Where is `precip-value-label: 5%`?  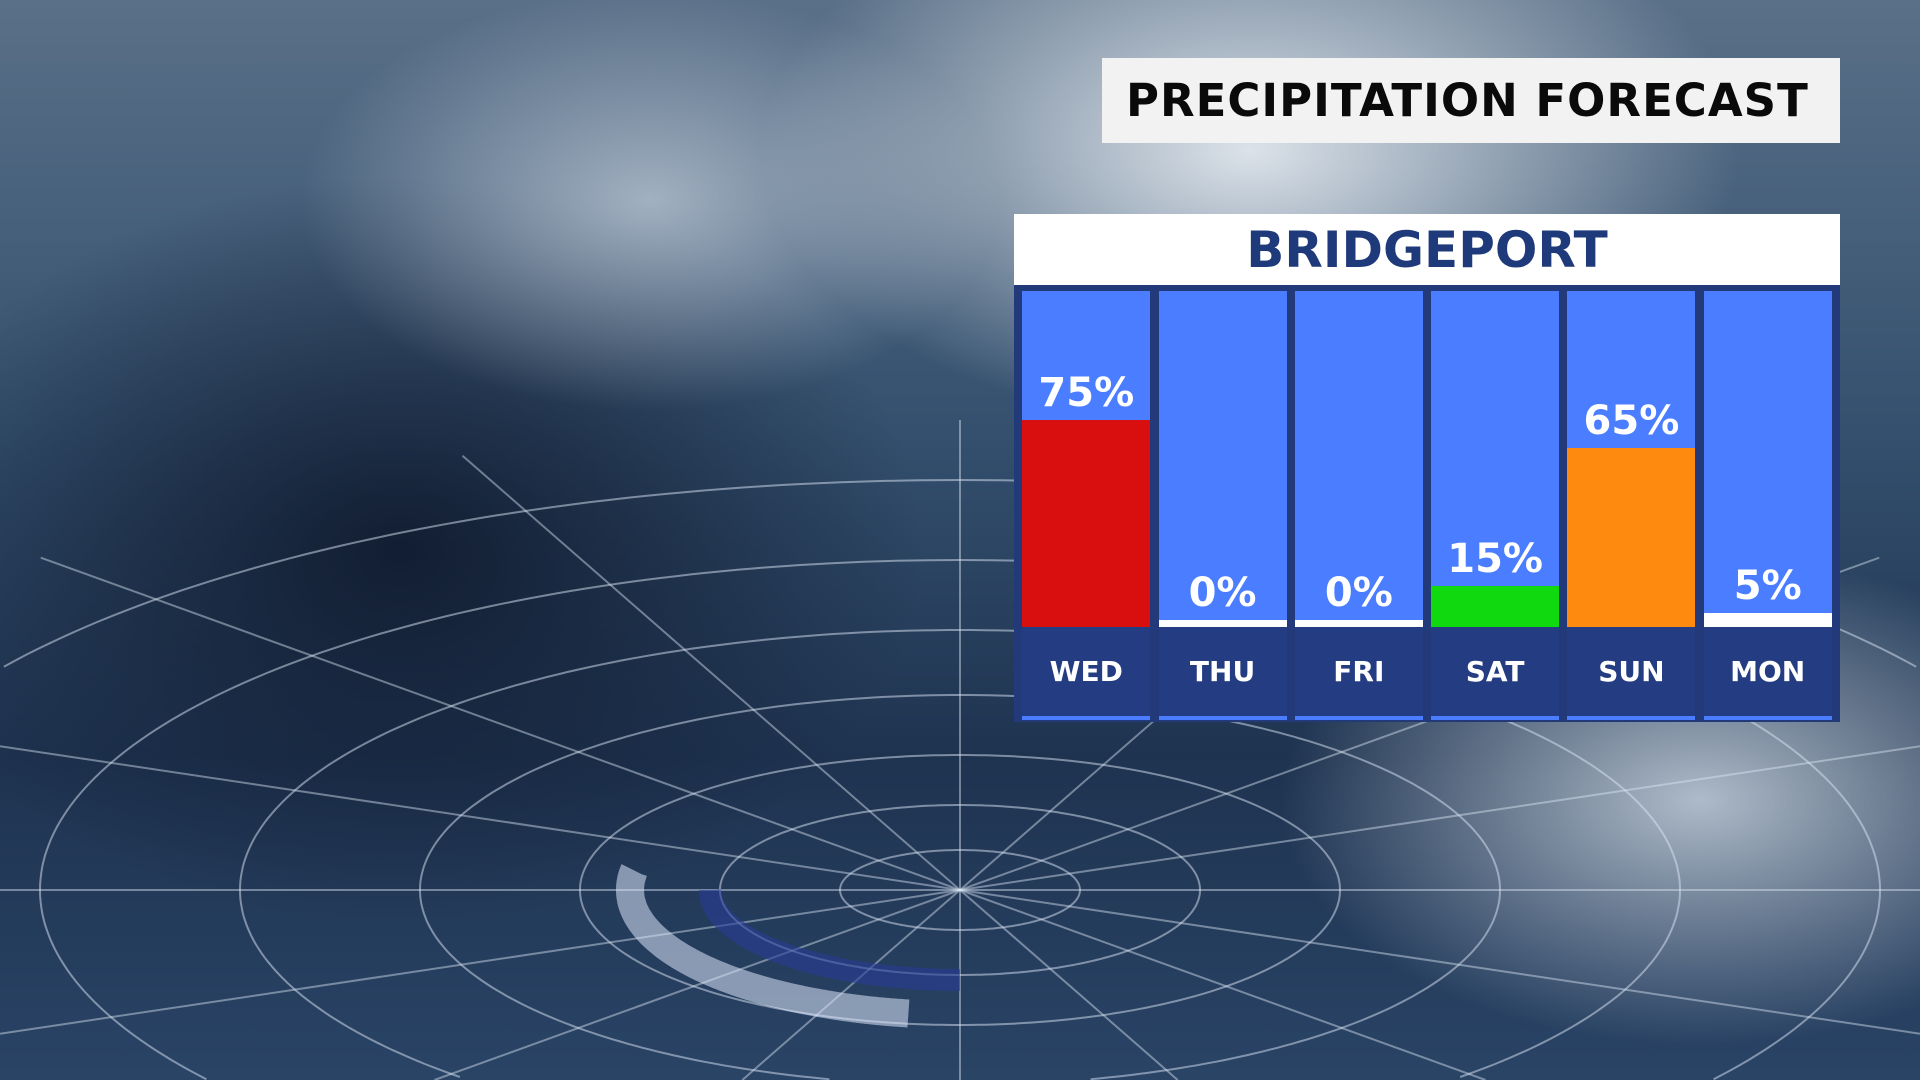 precip-value-label: 5% is located at coordinates (1767, 586).